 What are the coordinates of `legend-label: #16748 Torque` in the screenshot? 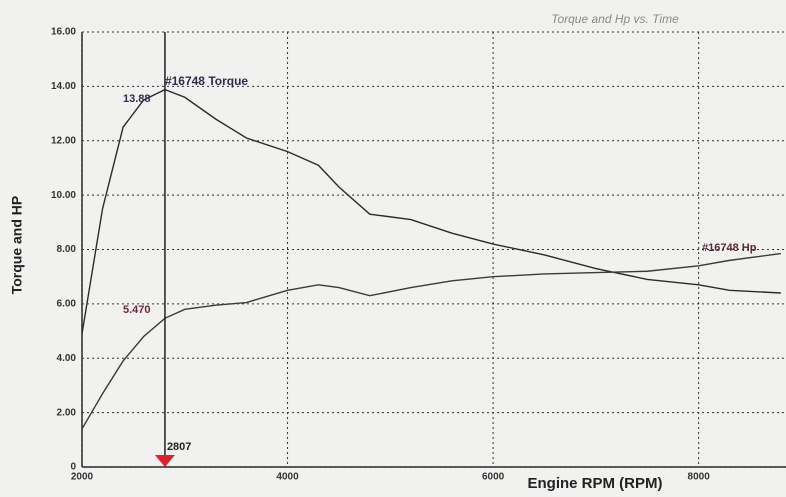 It's located at (206, 81).